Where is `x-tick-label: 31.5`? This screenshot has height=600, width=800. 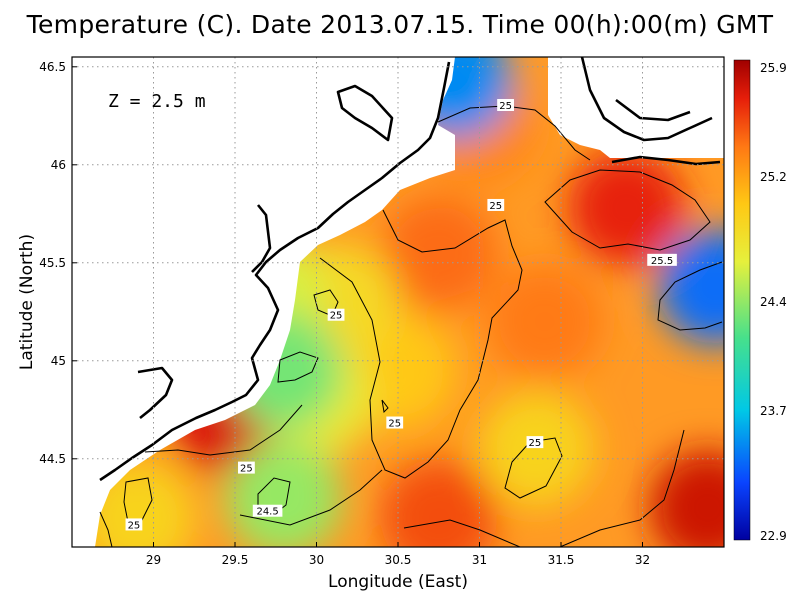 x-tick-label: 31.5 is located at coordinates (561, 560).